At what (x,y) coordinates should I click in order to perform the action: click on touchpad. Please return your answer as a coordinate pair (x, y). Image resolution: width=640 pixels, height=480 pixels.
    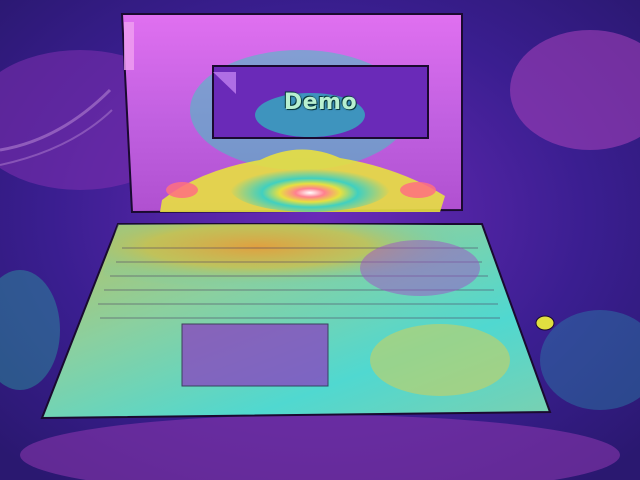
    Looking at the image, I should click on (255, 355).